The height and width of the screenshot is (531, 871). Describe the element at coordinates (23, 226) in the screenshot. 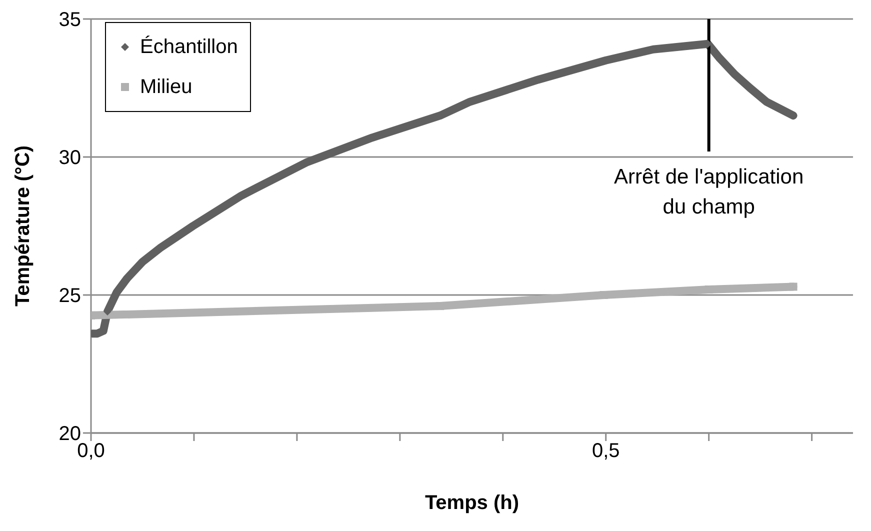

I see `y-axis-title: Température (°C)` at that location.